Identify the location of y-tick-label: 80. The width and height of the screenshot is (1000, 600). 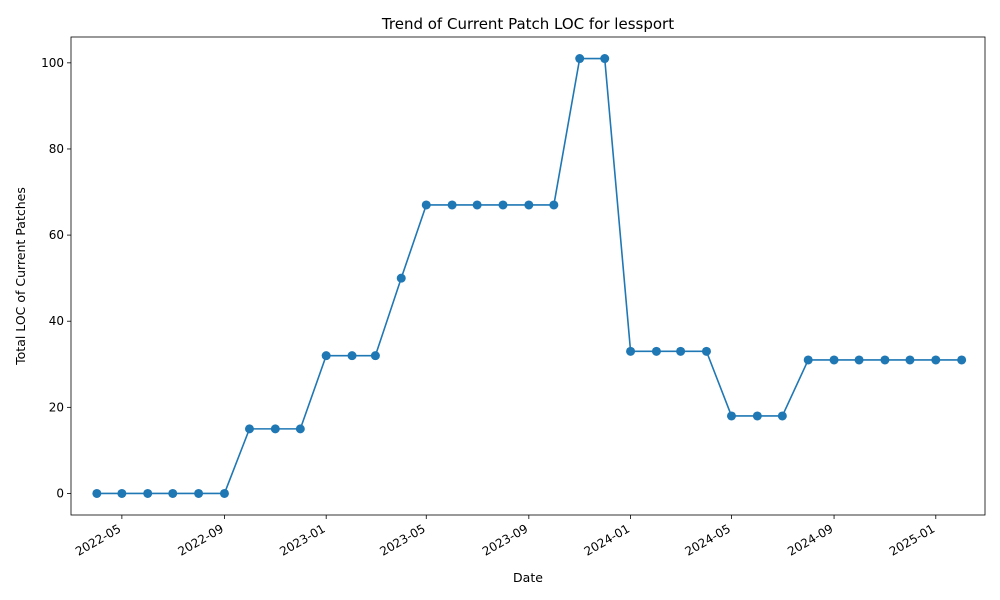
(56, 149).